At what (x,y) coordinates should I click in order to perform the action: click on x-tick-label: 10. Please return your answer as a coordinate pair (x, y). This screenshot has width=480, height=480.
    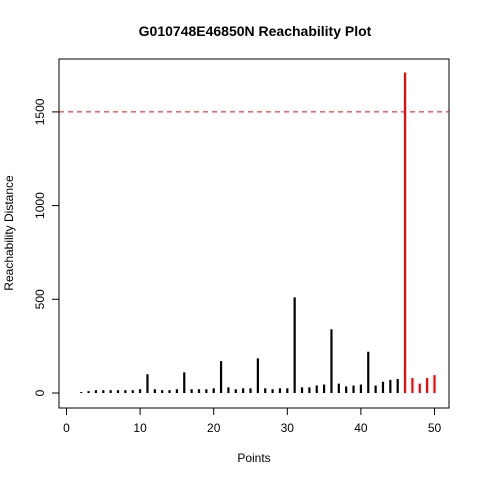
    Looking at the image, I should click on (140, 428).